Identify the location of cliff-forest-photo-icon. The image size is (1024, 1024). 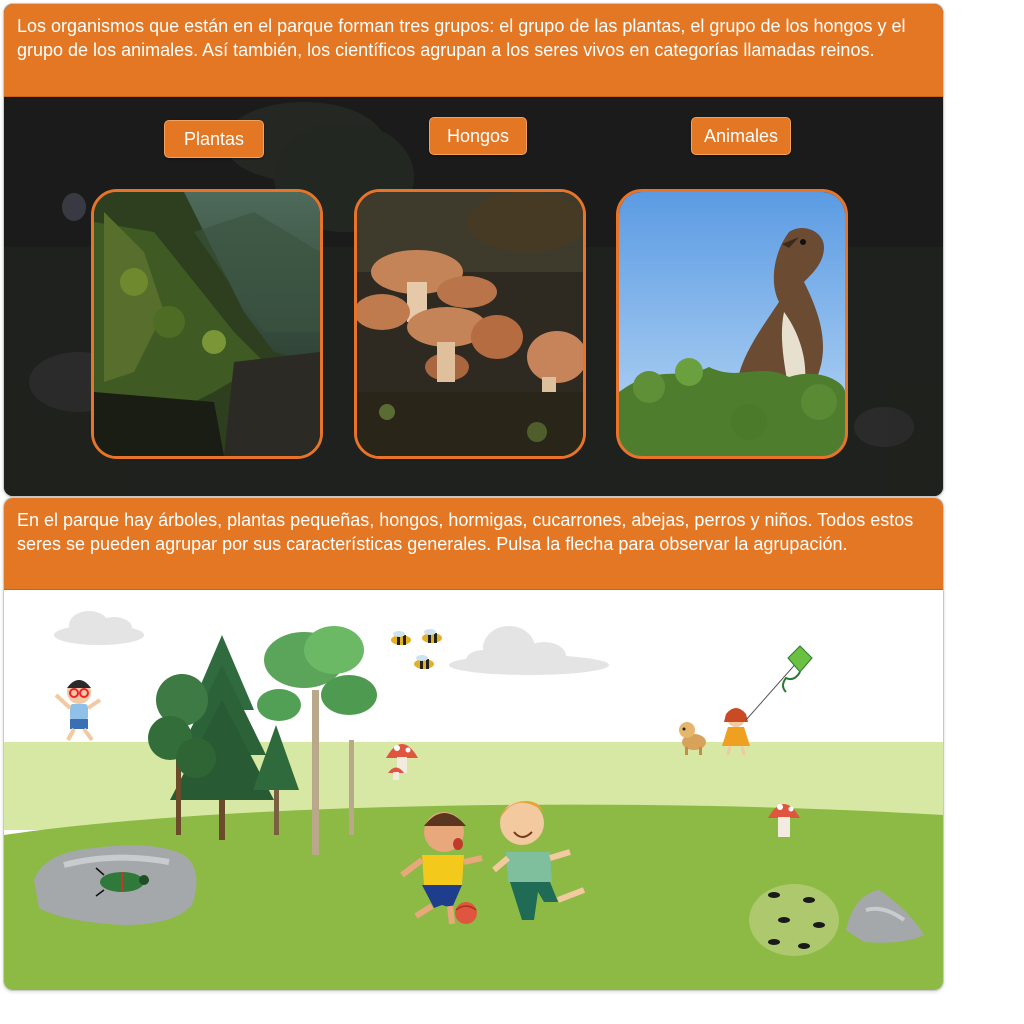
(207, 324).